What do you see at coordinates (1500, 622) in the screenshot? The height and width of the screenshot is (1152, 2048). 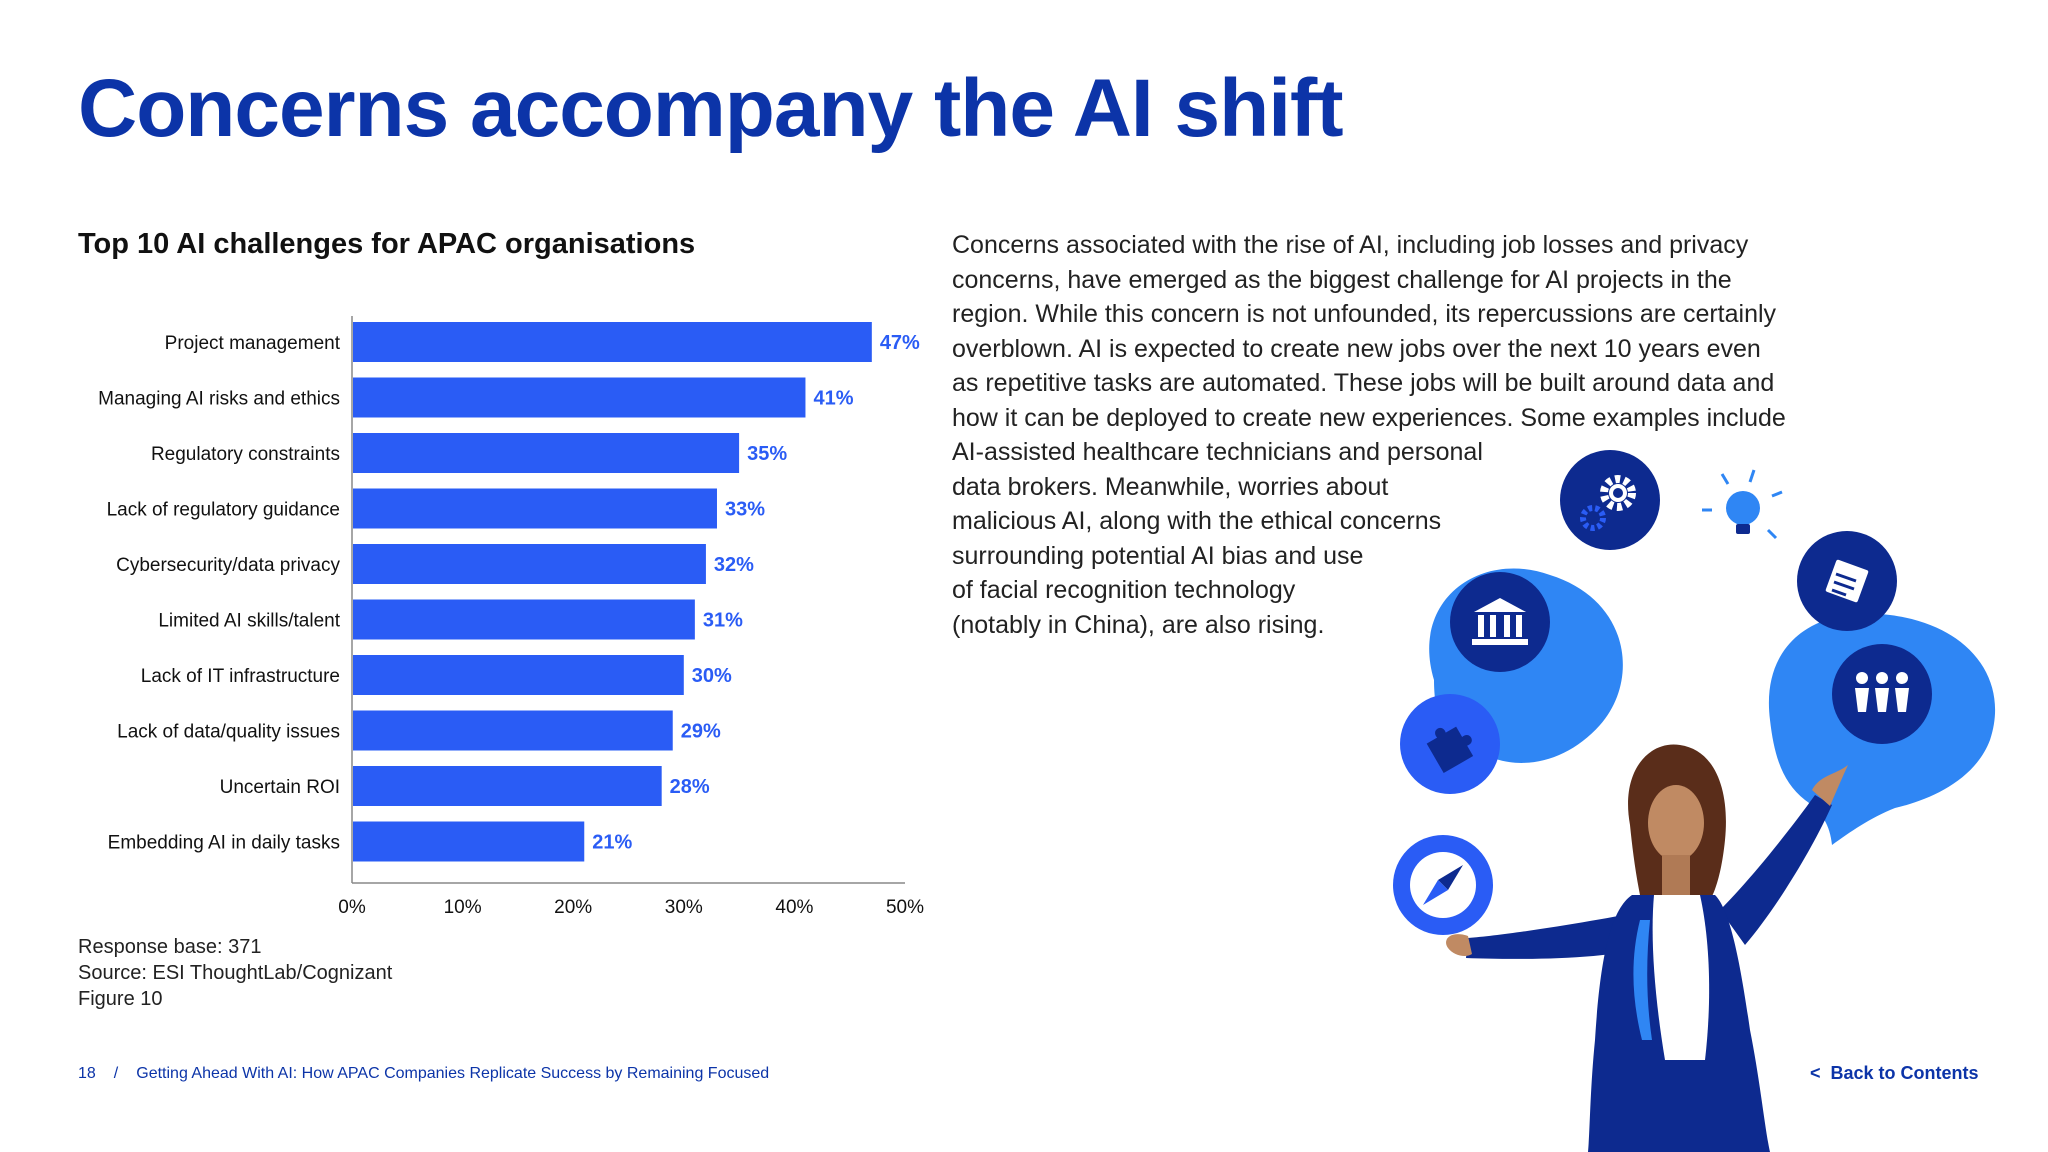 I see `bank-icon` at bounding box center [1500, 622].